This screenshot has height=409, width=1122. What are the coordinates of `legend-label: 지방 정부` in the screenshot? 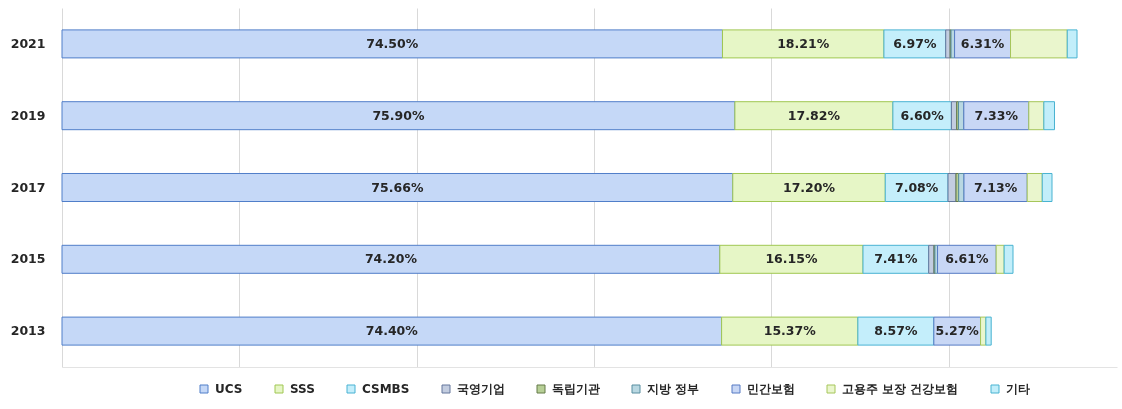 It's located at (673, 389).